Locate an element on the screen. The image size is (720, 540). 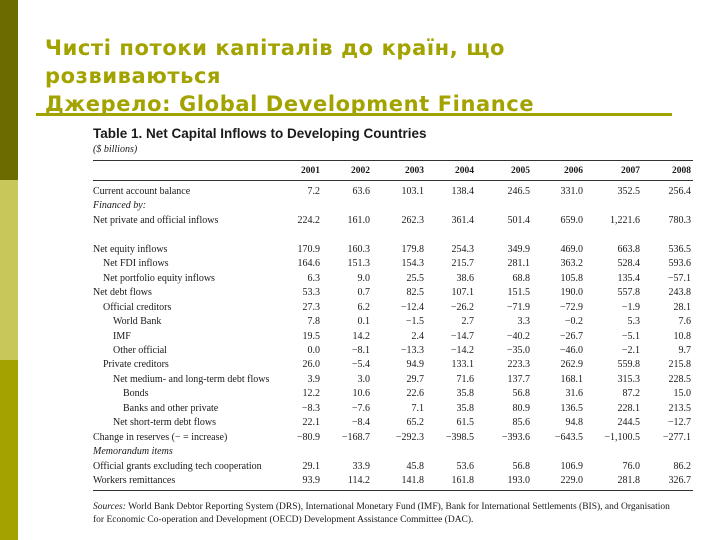
cell-2005: 56.8 is located at coordinates (521, 394).